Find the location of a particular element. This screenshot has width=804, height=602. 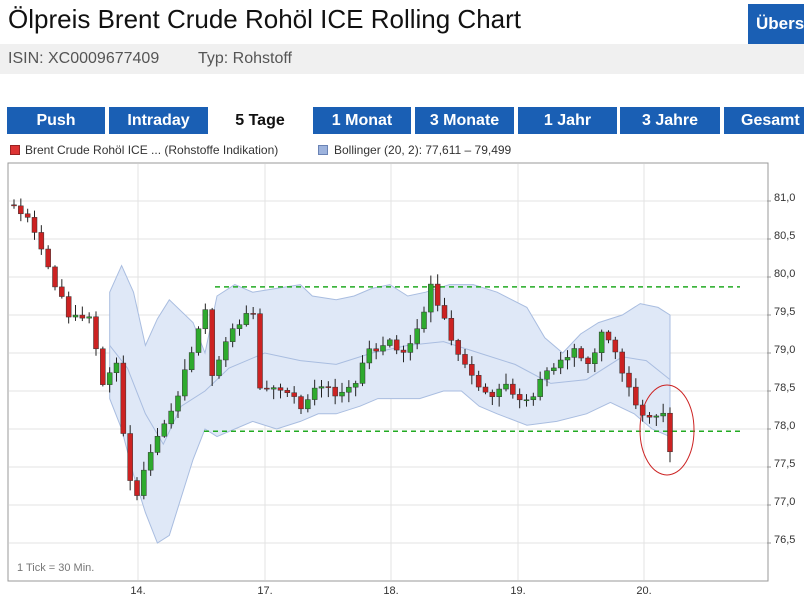

tick-interval-note: 1 Tick = 30 Min. is located at coordinates (55, 568).